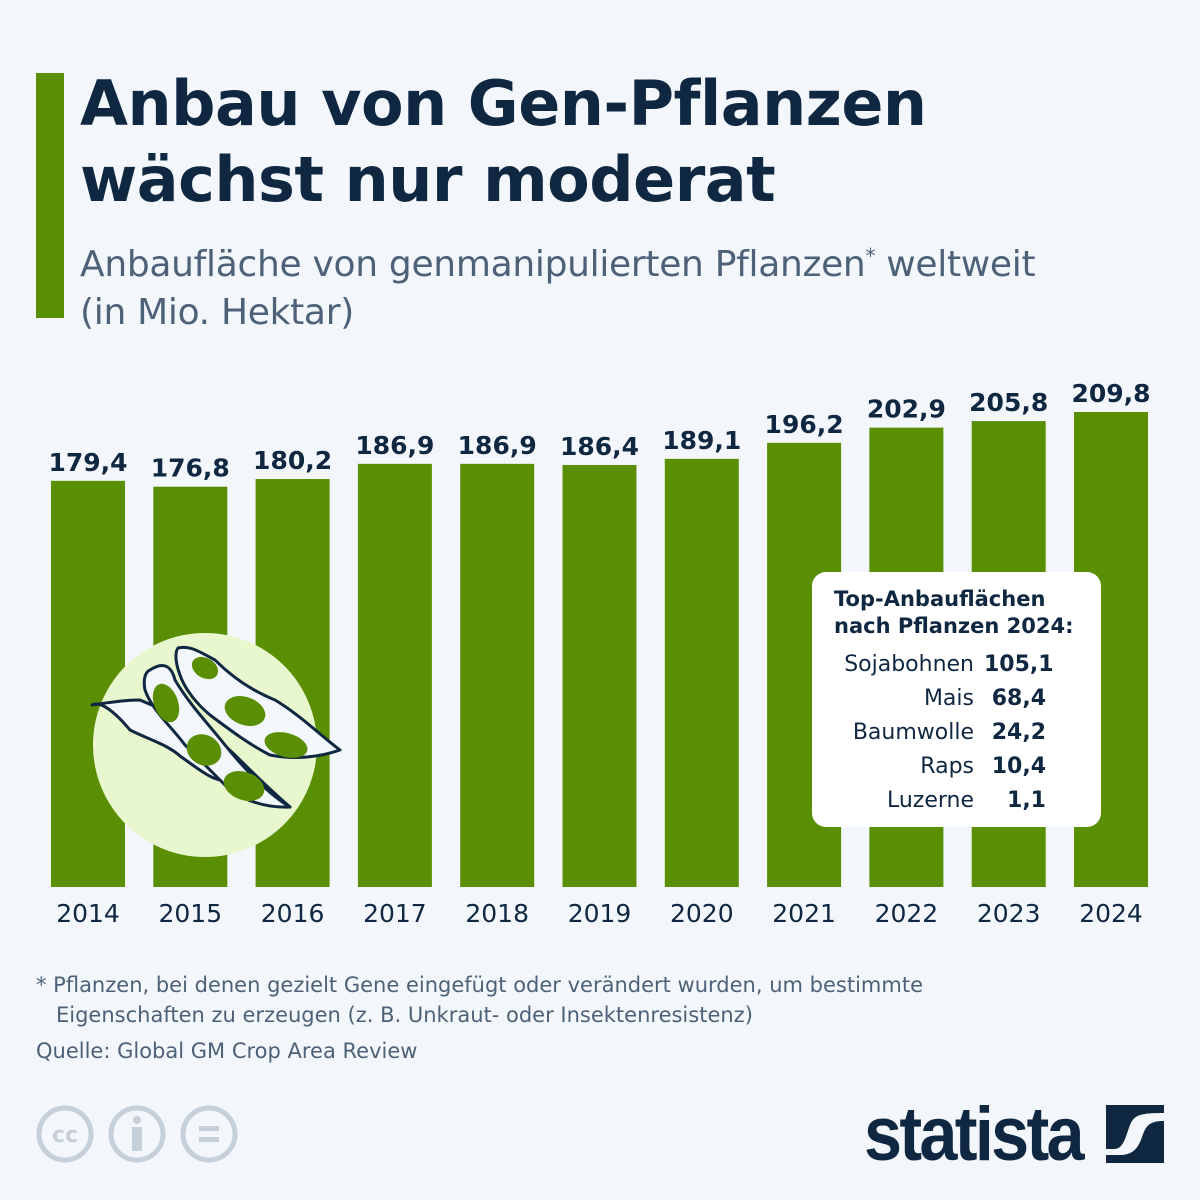 Image resolution: width=1200 pixels, height=1200 pixels. Describe the element at coordinates (190, 913) in the screenshot. I see `x-tick-label: 2015` at that location.